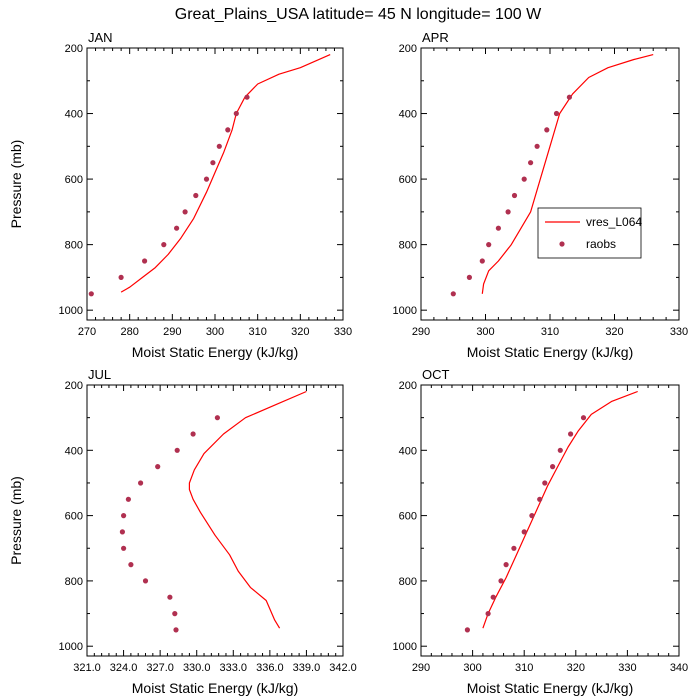 The image size is (700, 700). I want to click on x-tick-label: 270, so click(87, 332).